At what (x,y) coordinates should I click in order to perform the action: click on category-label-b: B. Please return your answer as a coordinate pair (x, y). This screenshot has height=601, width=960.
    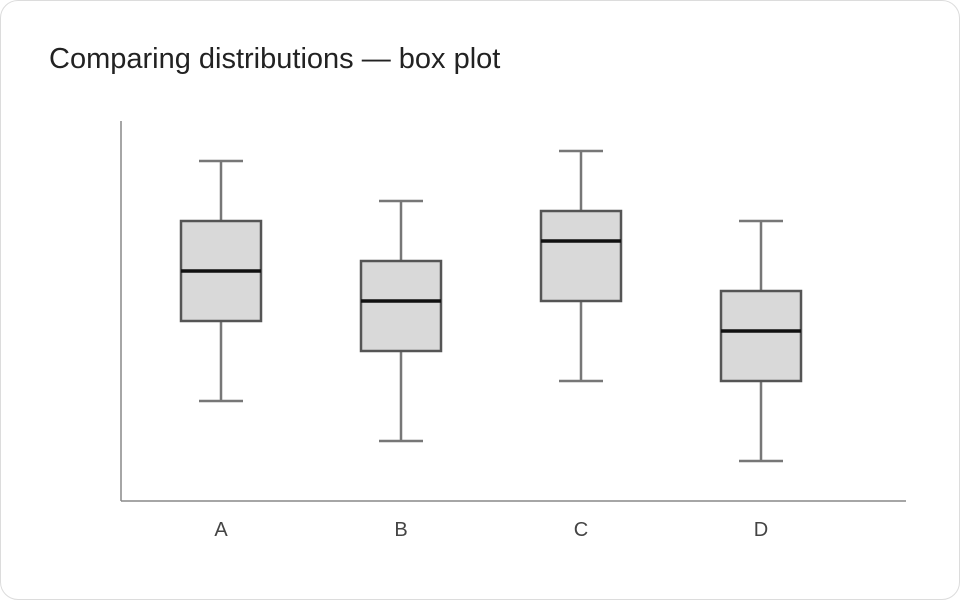
    Looking at the image, I should click on (400, 530).